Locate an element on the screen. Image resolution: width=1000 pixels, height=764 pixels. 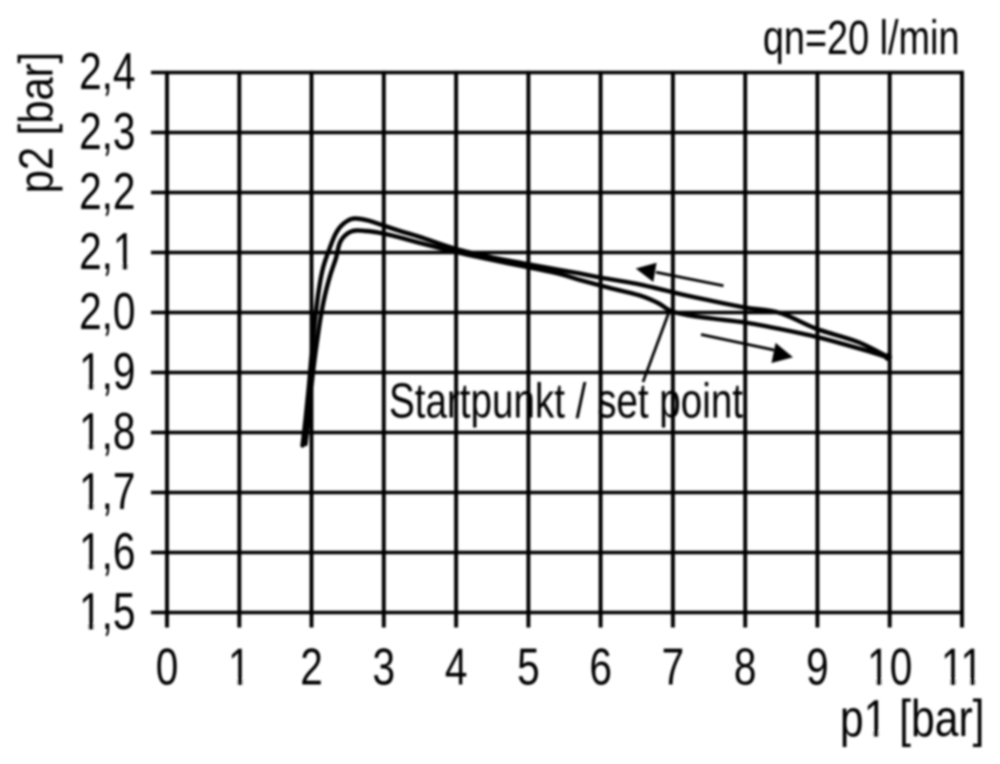
svg-text: 11 is located at coordinates (962, 667).